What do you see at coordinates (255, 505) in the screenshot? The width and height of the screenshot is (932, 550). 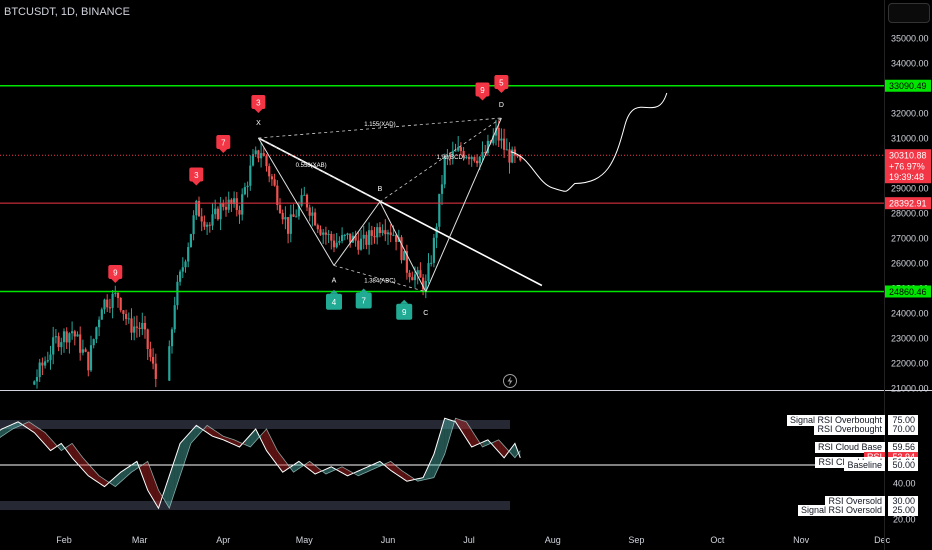 I see `oversold-band` at bounding box center [255, 505].